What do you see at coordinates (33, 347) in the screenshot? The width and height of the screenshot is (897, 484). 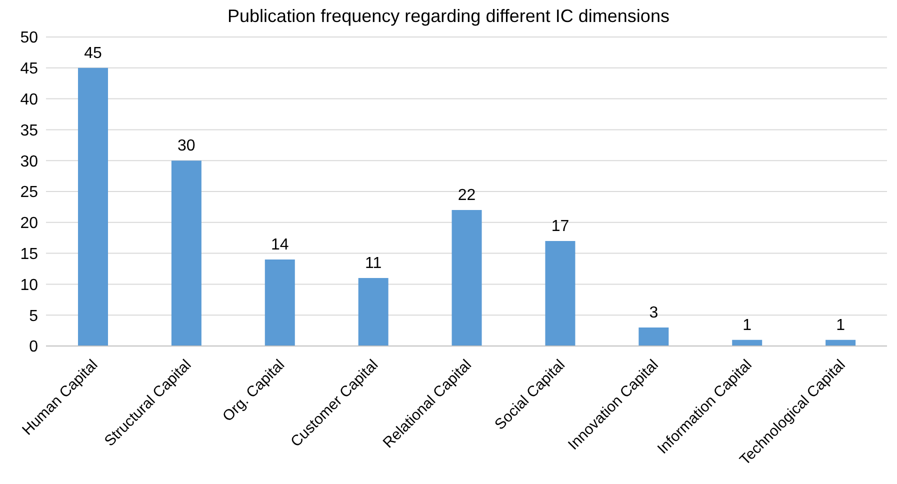 I see `y-tick-label: 0` at bounding box center [33, 347].